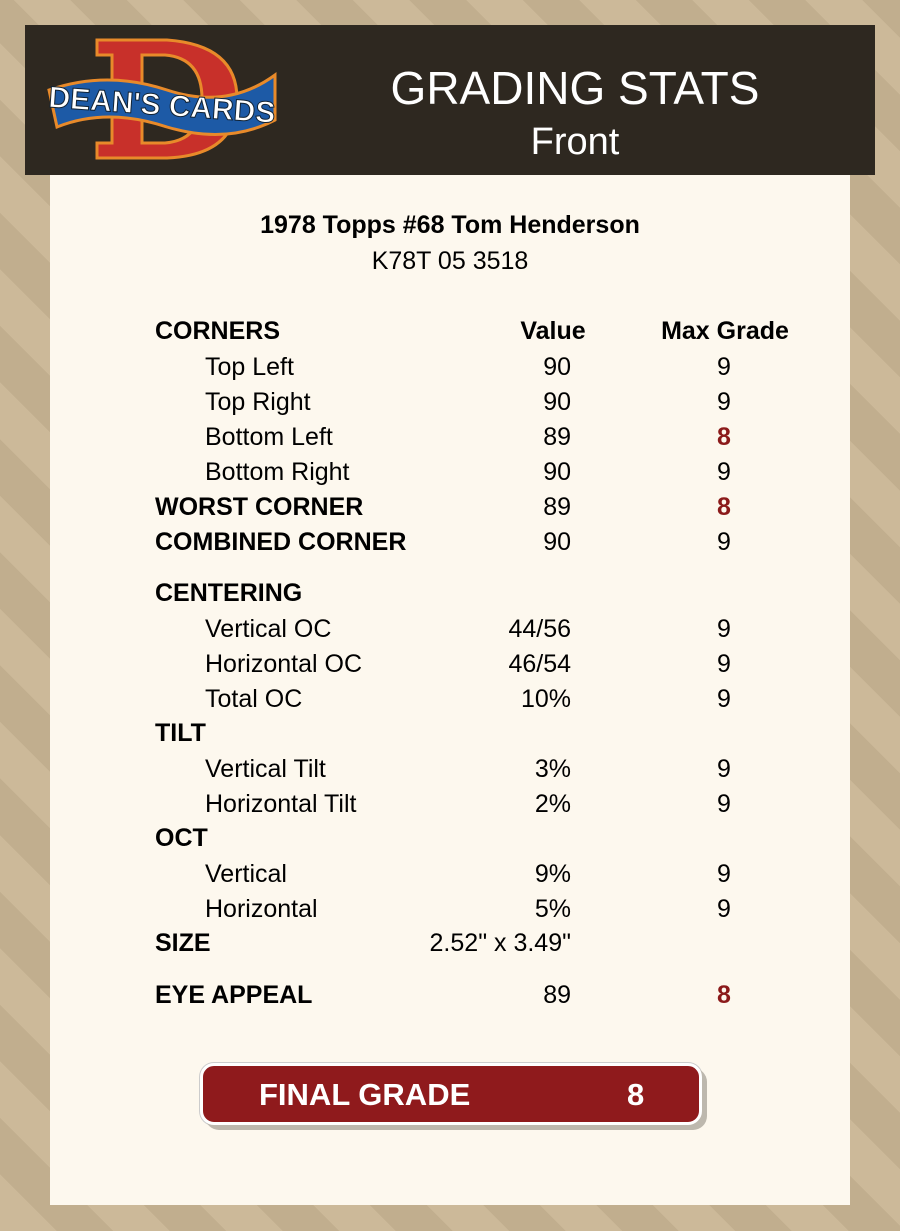 The image size is (900, 1231). Describe the element at coordinates (539, 629) in the screenshot. I see `stat-value: 44/56` at that location.